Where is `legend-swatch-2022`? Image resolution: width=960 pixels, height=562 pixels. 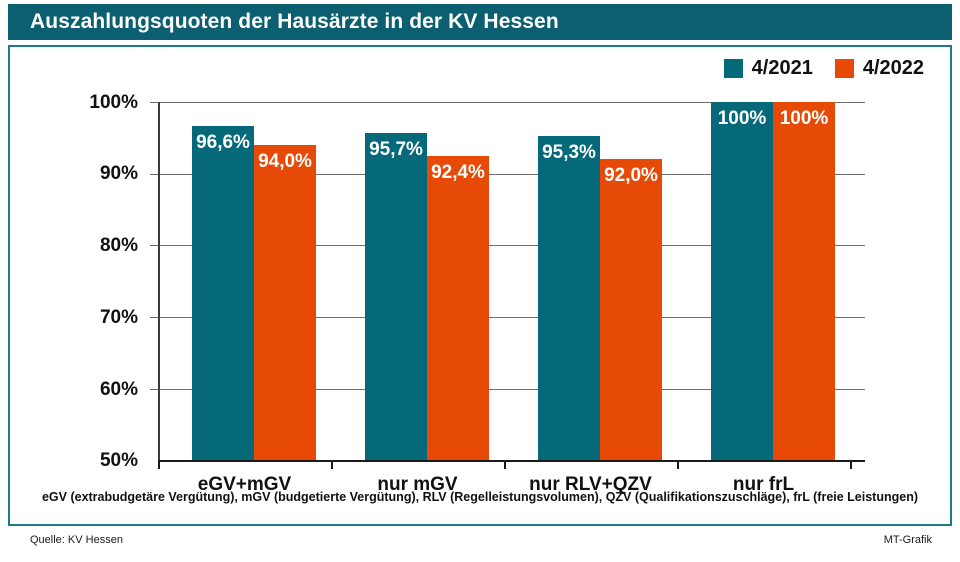 legend-swatch-2022 is located at coordinates (844, 68).